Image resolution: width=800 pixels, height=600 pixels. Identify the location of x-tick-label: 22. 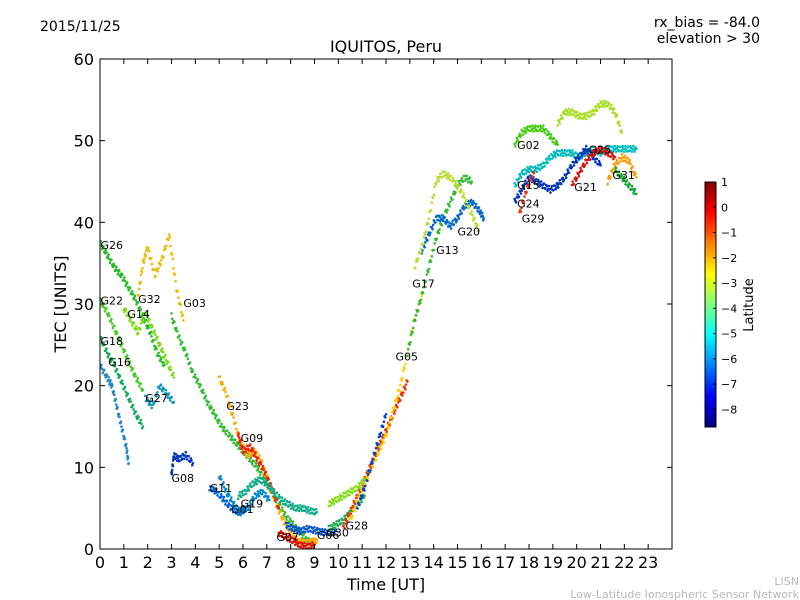
(624, 562).